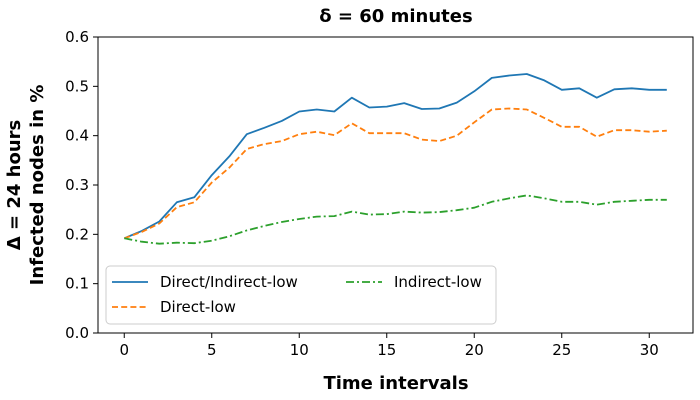  I want to click on x-tick-label: 5, so click(212, 350).